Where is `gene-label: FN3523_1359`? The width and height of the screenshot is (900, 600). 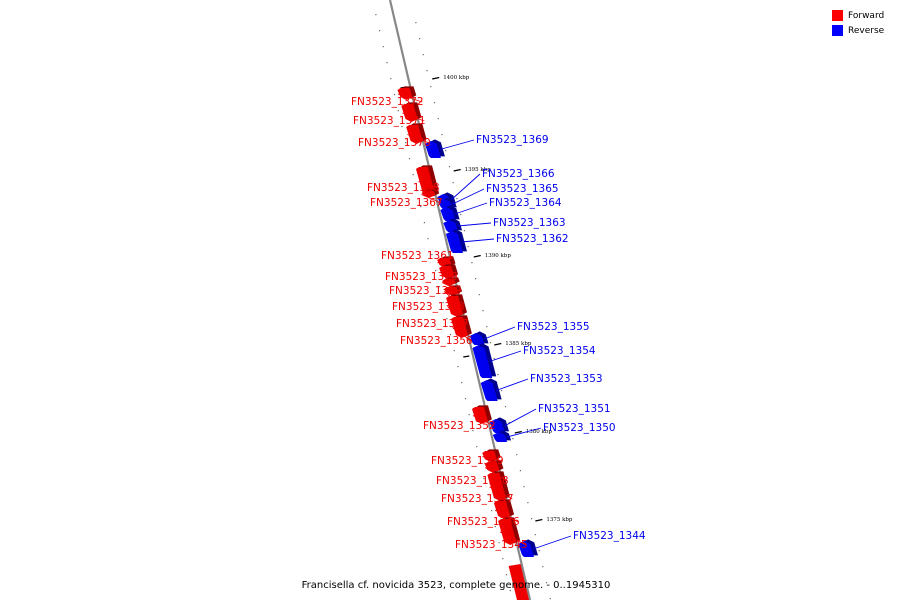 gene-label: FN3523_1359 is located at coordinates (425, 291).